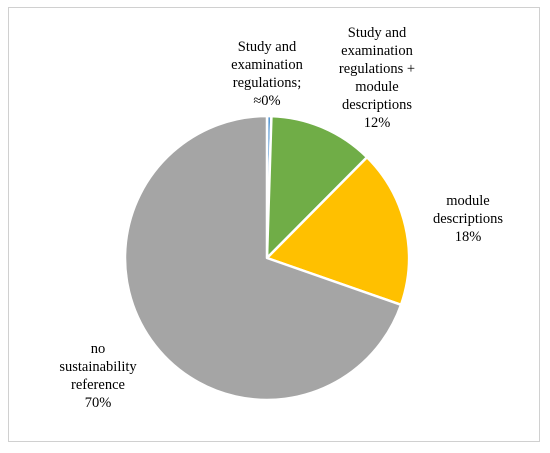 Image resolution: width=550 pixels, height=453 pixels. Describe the element at coordinates (98, 367) in the screenshot. I see `slice-label-line: sustainability` at that location.